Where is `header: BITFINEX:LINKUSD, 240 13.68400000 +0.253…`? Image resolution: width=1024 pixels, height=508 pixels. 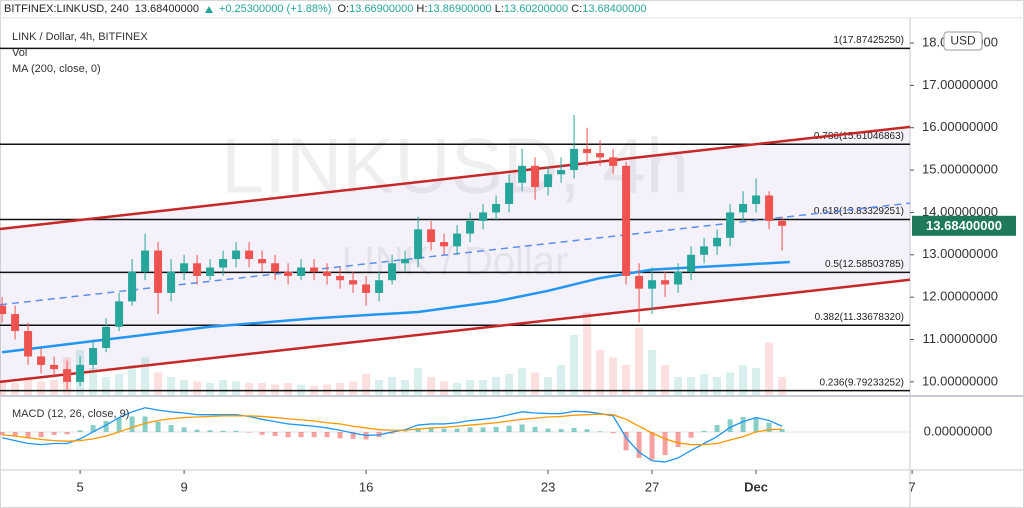
header: BITFINEX:LINKUSD, 240 13.68400000 +0.253… is located at coordinates (325, 9).